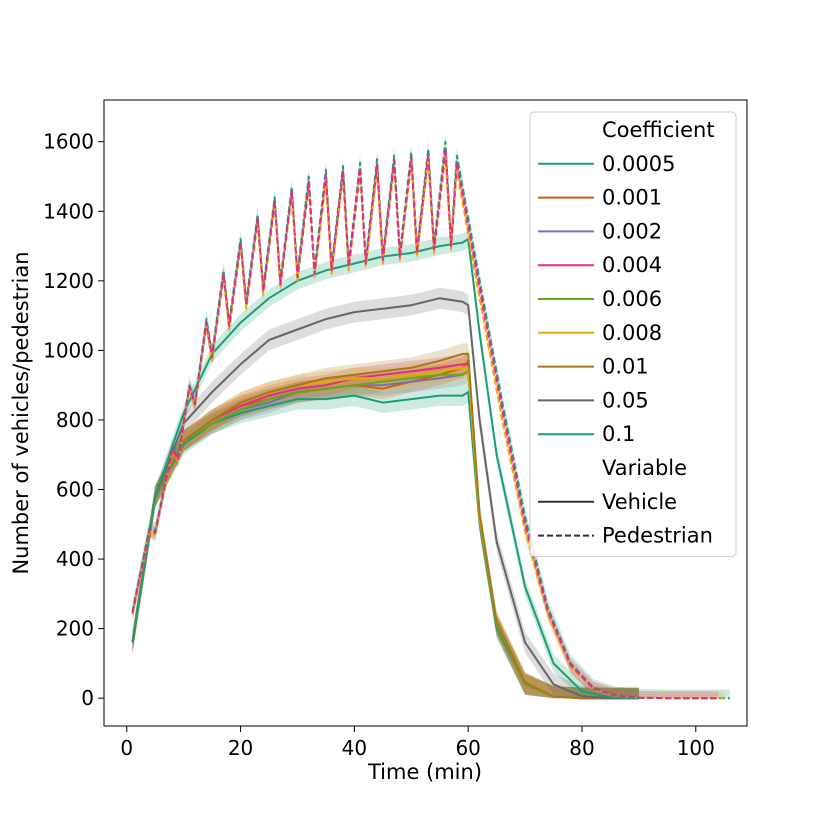 The height and width of the screenshot is (830, 830). What do you see at coordinates (68, 350) in the screenshot?
I see `y-tick-label: 1000` at bounding box center [68, 350].